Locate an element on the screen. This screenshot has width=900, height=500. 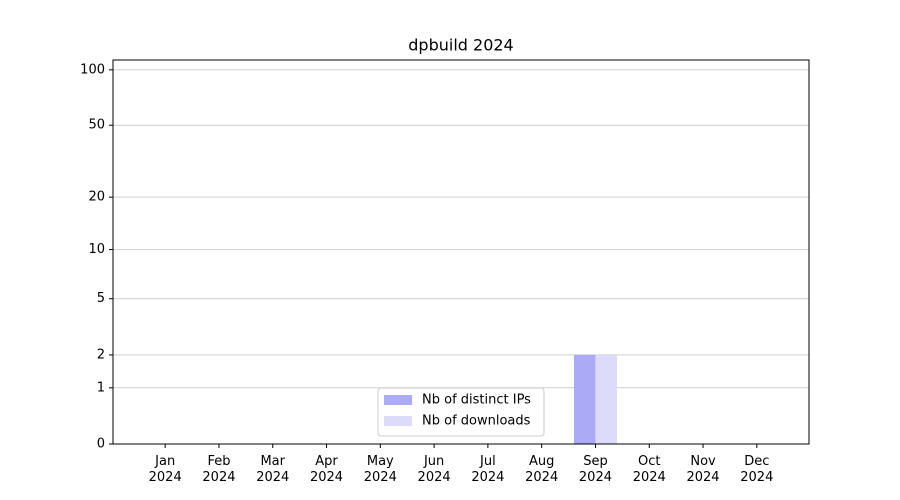
x-tick-label: Sep 2024 is located at coordinates (595, 469).